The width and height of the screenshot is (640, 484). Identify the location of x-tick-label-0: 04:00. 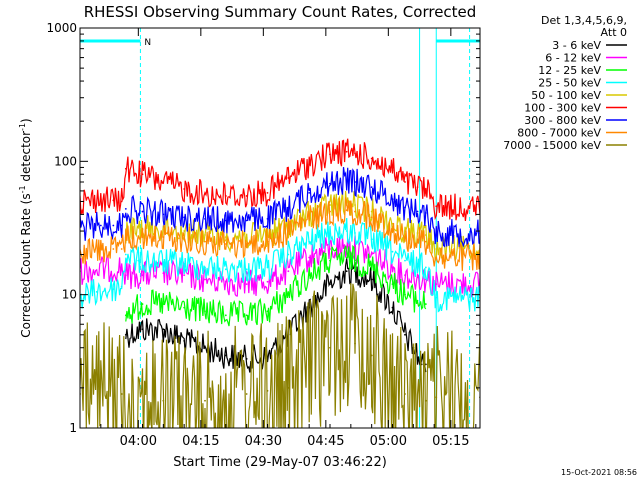
(138, 441).